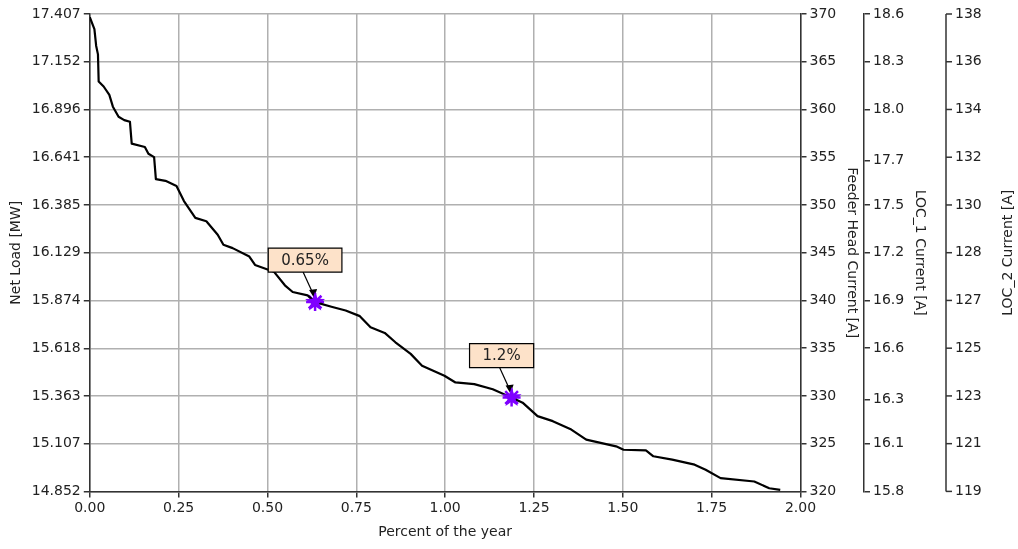 This screenshot has width=1018, height=549. I want to click on y-axis-title: Net Load [MW], so click(15, 252).